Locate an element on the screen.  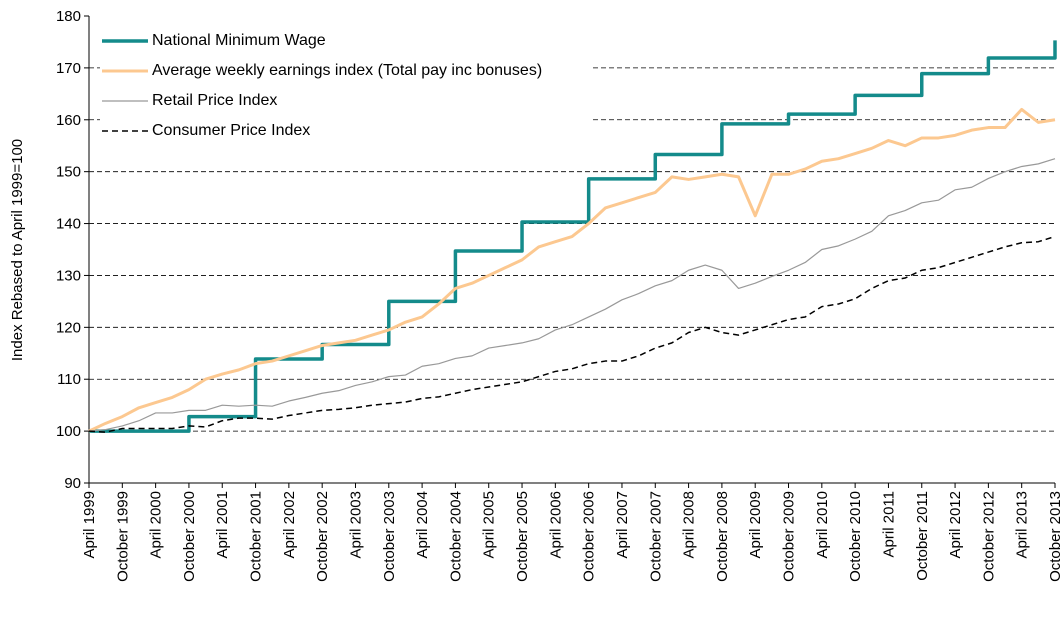
legend-label: Consumer Price Index is located at coordinates (231, 130).